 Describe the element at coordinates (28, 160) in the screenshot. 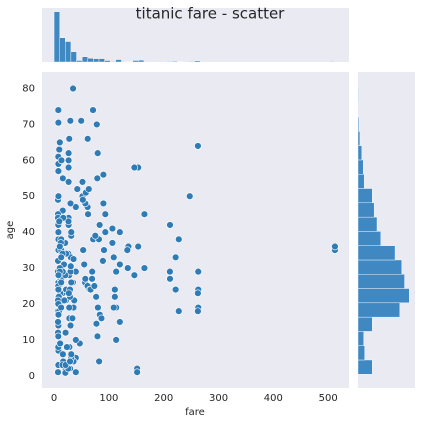

I see `y-tick-label: 60` at that location.